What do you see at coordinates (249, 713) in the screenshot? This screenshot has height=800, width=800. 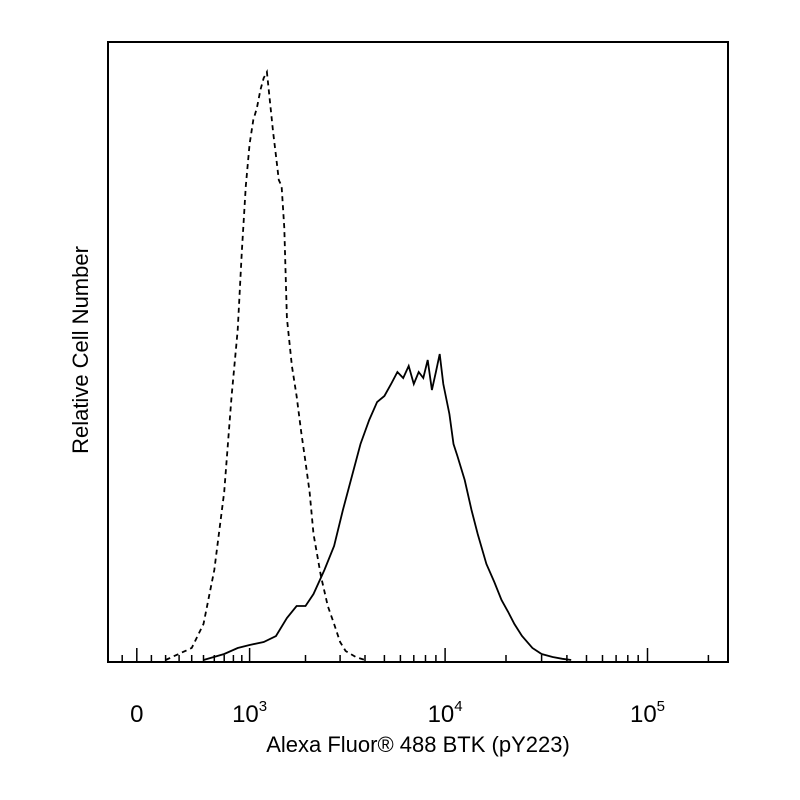 I see `x-tick-label: 10³` at bounding box center [249, 713].